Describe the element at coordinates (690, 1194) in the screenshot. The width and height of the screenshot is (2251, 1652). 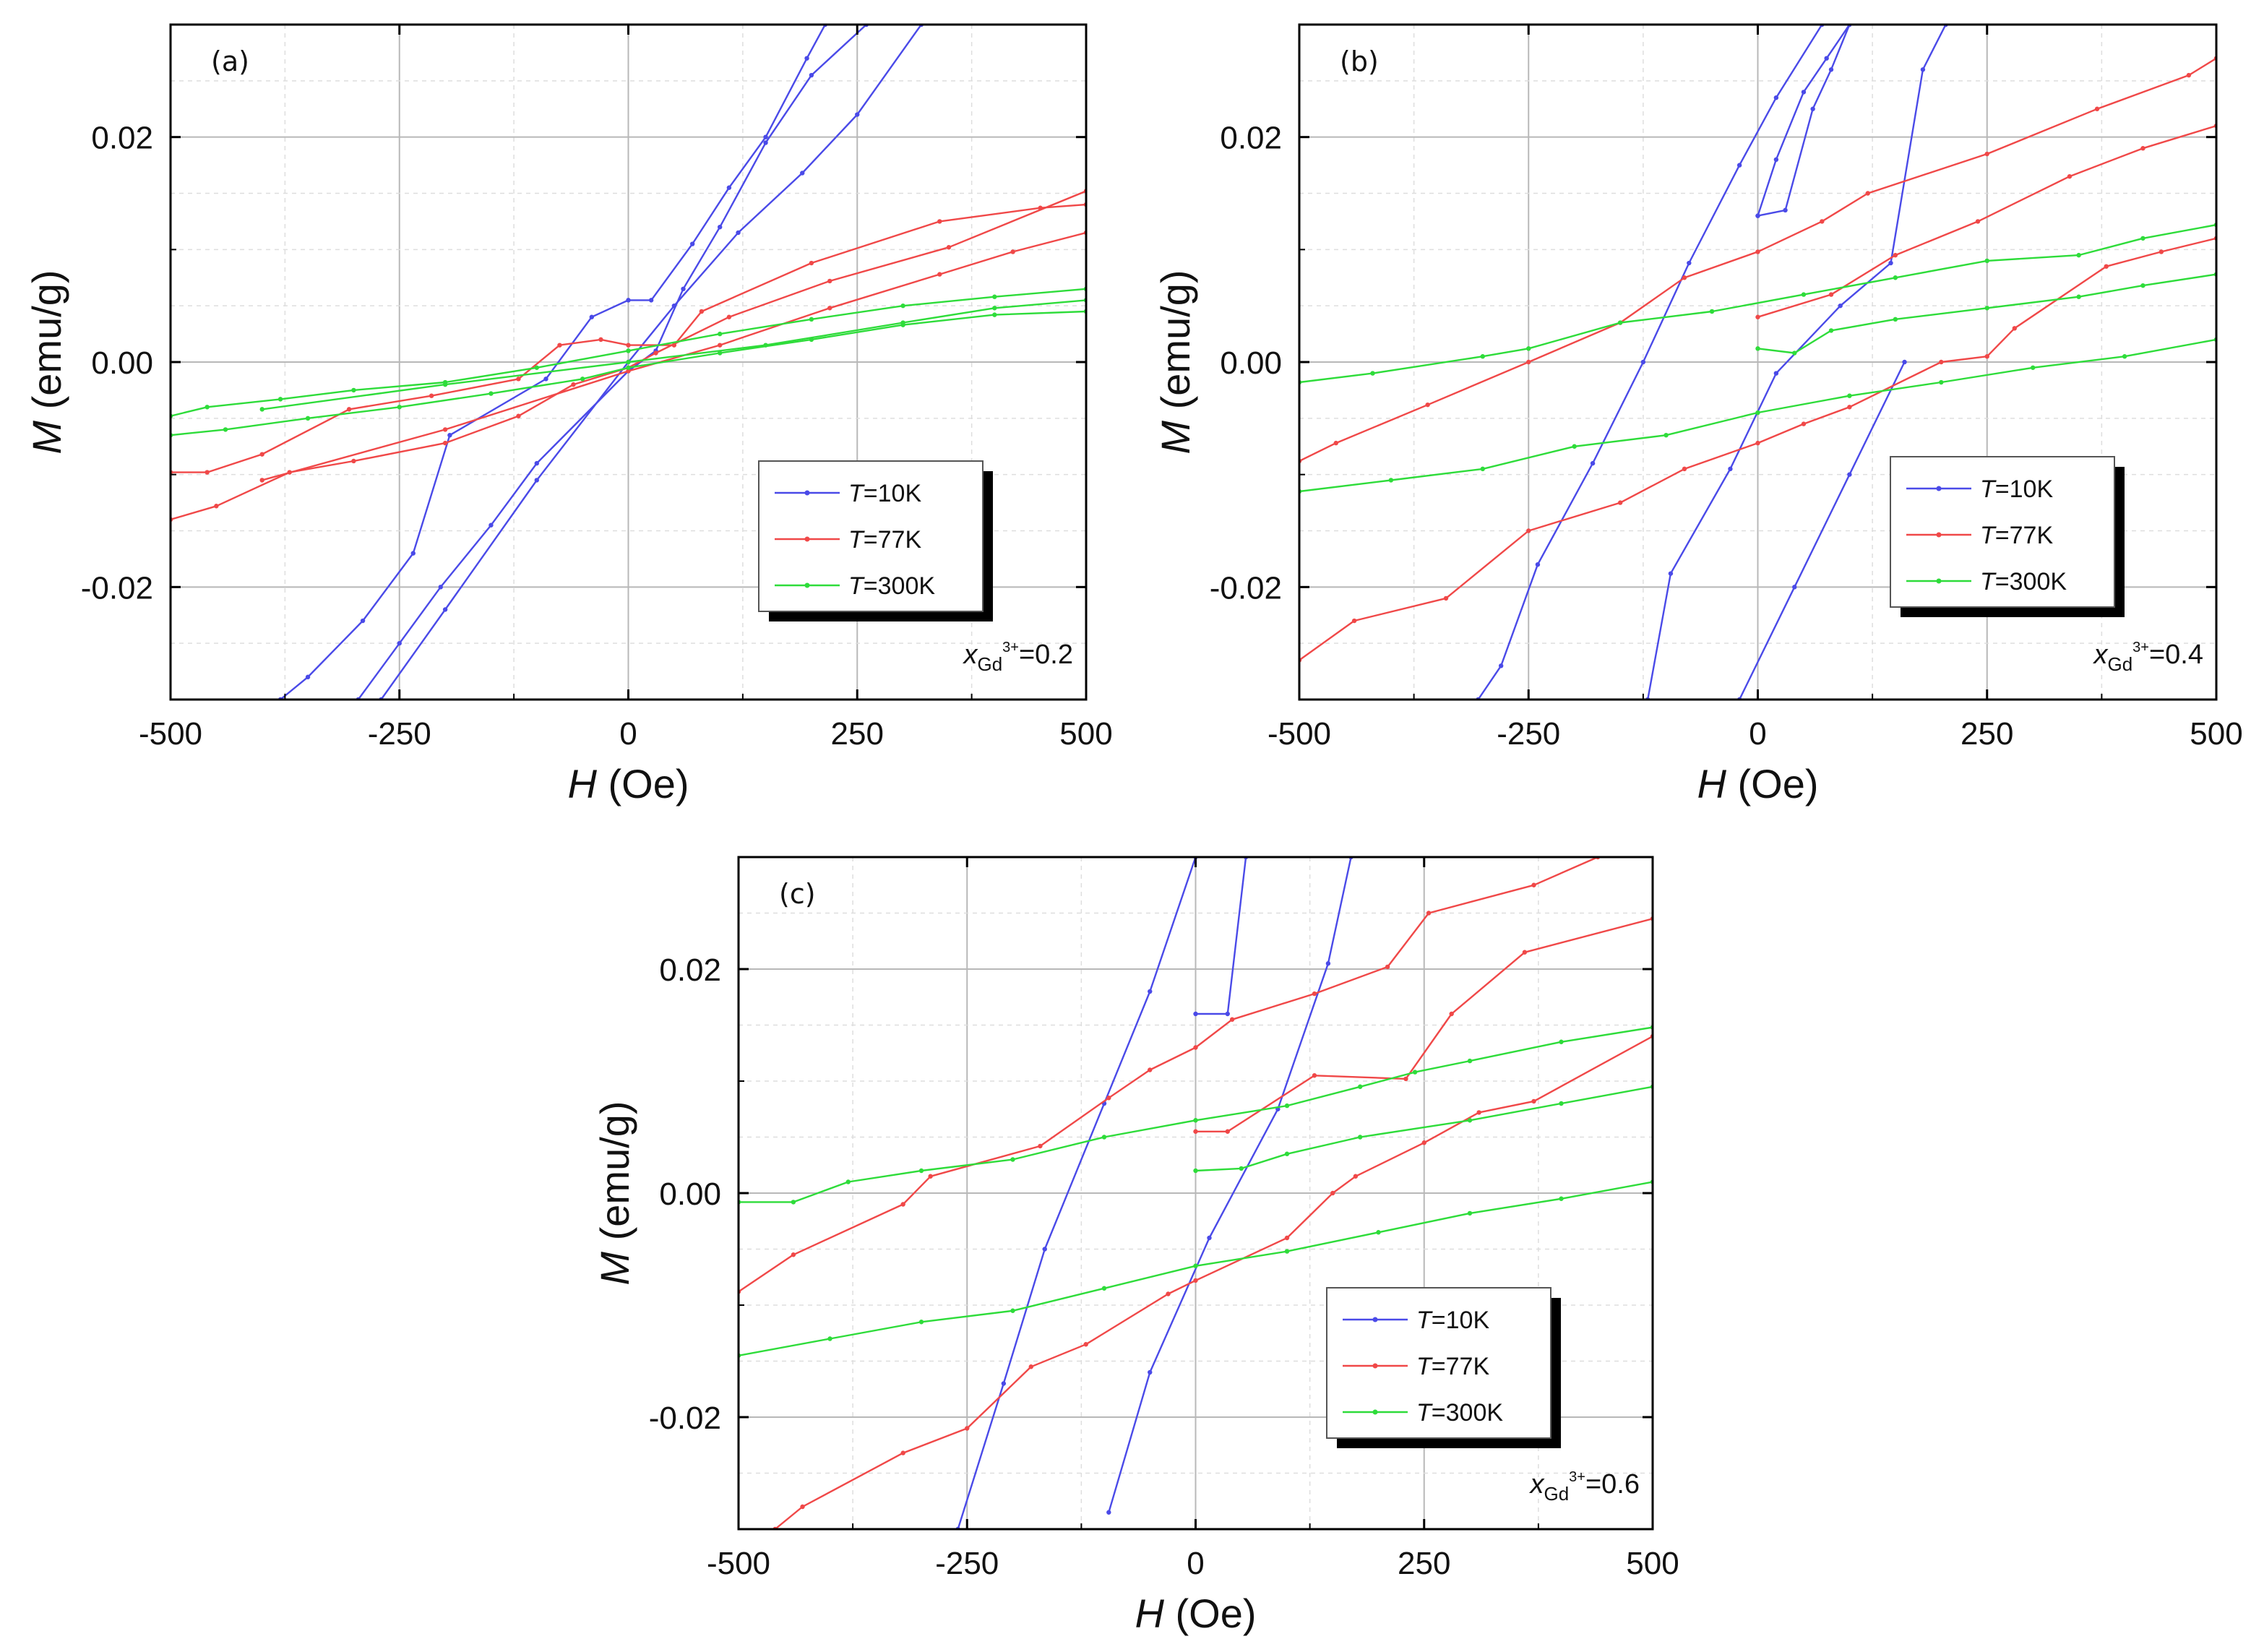
I see `y-tick-label: 0.00` at that location.